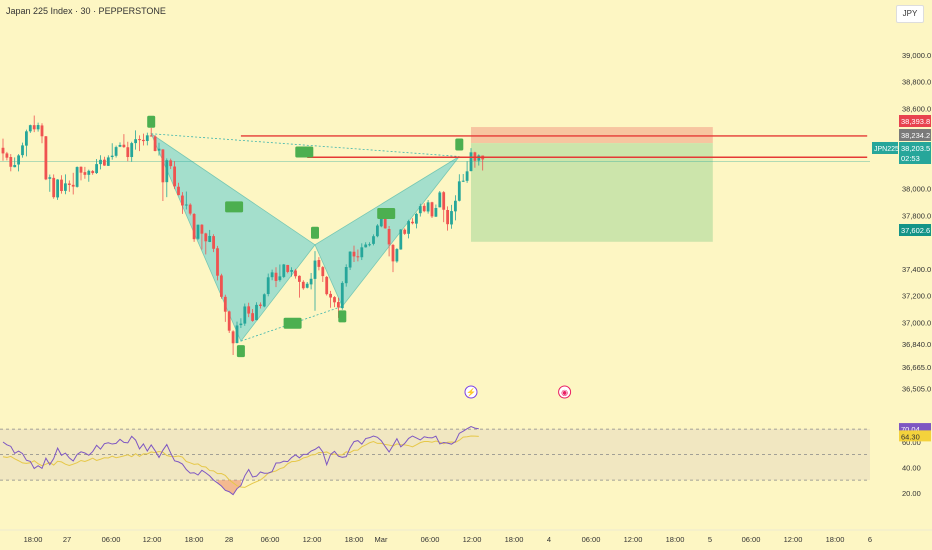 Image resolution: width=932 pixels, height=550 pixels. I want to click on time-tick-label: 6, so click(870, 539).